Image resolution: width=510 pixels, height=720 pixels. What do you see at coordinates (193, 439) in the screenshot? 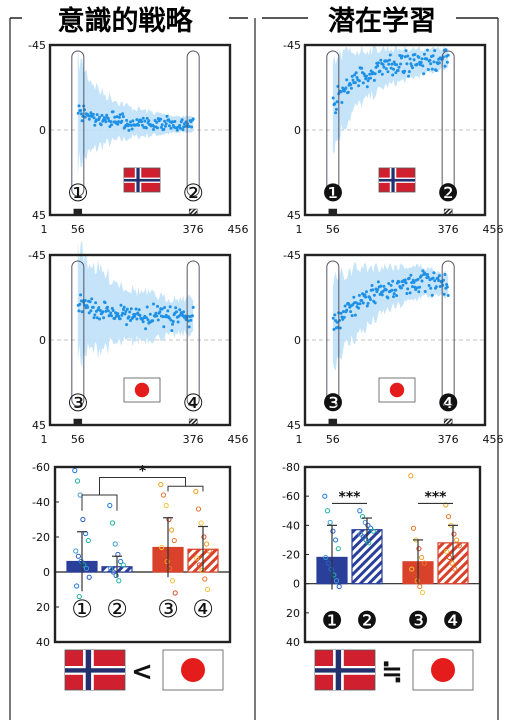
I see `x-tick-label: 376` at bounding box center [193, 439].